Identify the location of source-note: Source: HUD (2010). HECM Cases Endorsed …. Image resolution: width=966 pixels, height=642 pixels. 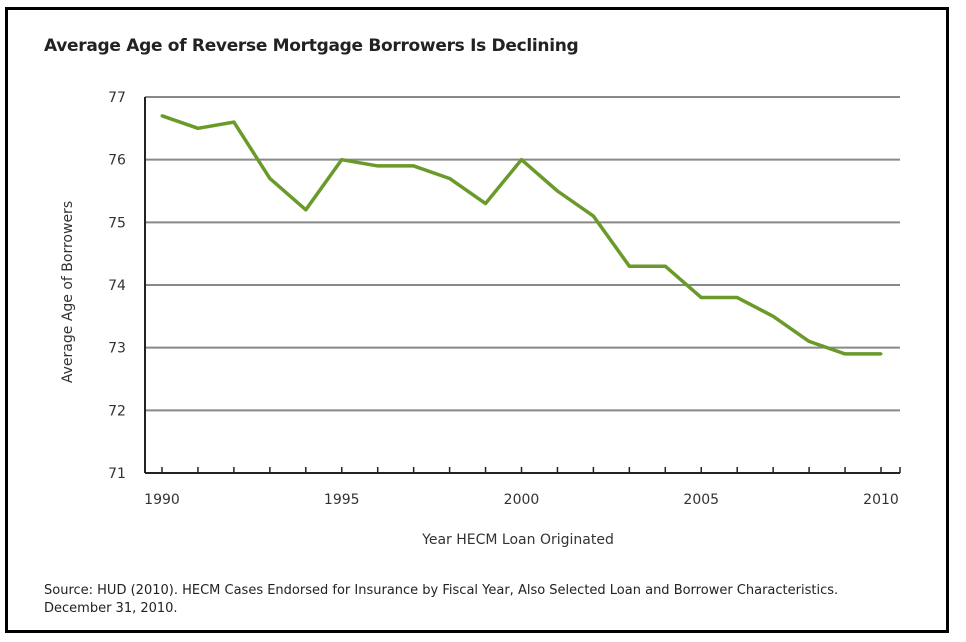
(441, 599).